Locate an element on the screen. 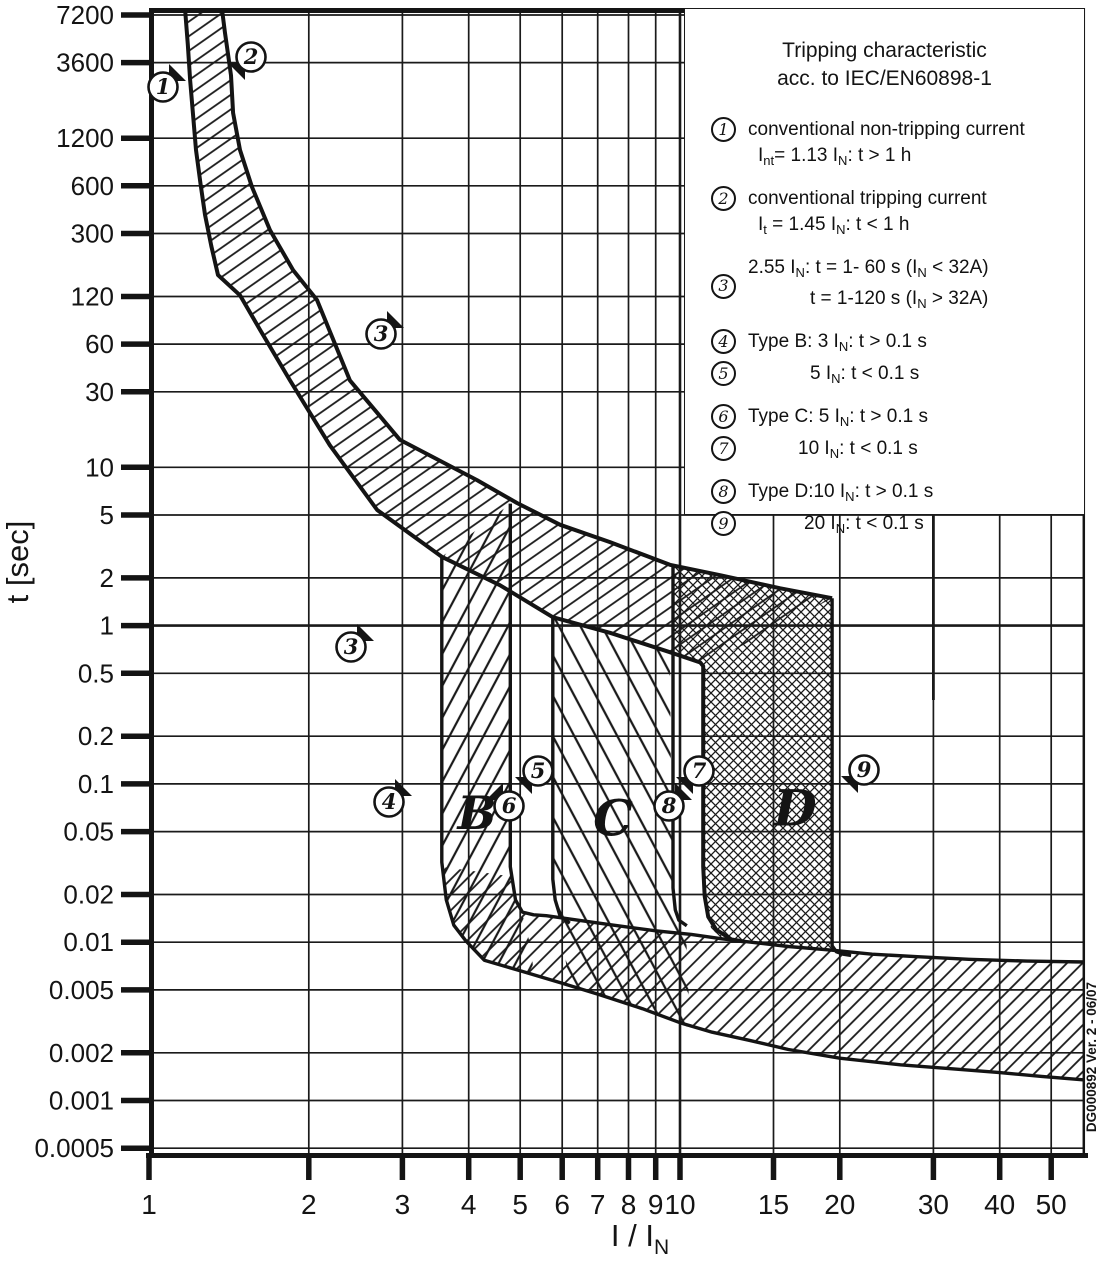 This screenshot has height=1280, width=1111. legend-title-line1: Tripping characteristic is located at coordinates (884, 50).